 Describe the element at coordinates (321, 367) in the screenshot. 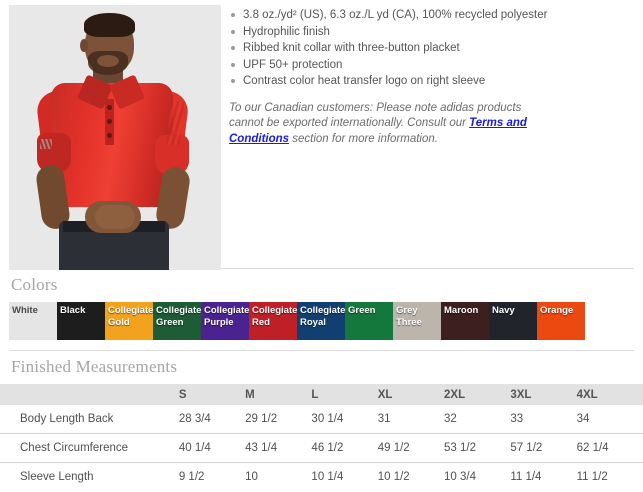

I see `measurements-section: Finished Measurements` at that location.